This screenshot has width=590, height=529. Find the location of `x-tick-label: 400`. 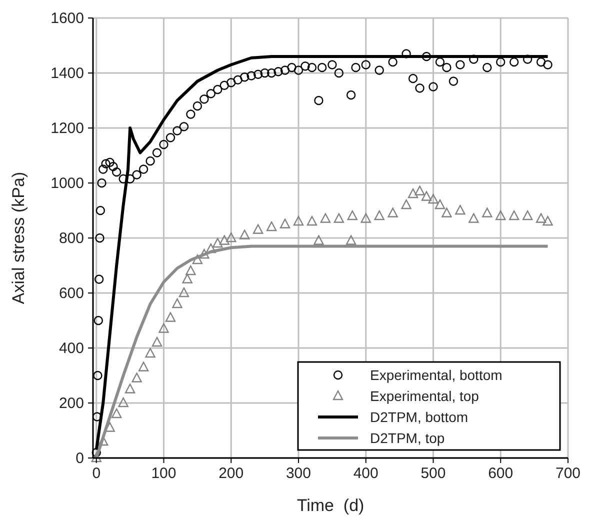

x-tick-label: 400 is located at coordinates (365, 473).